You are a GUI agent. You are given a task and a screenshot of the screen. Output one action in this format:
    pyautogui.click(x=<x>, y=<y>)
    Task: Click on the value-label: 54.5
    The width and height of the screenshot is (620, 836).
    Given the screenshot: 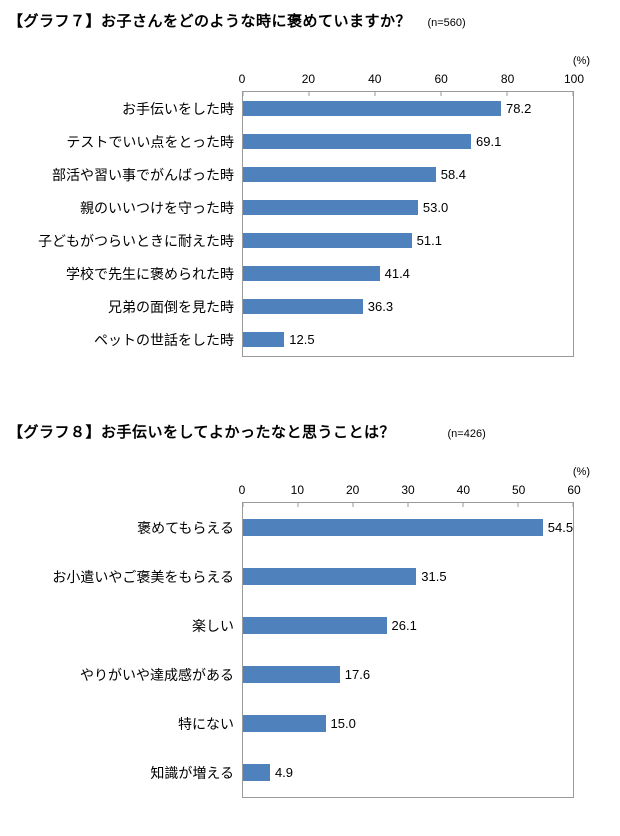 What is the action you would take?
    pyautogui.click(x=560, y=527)
    